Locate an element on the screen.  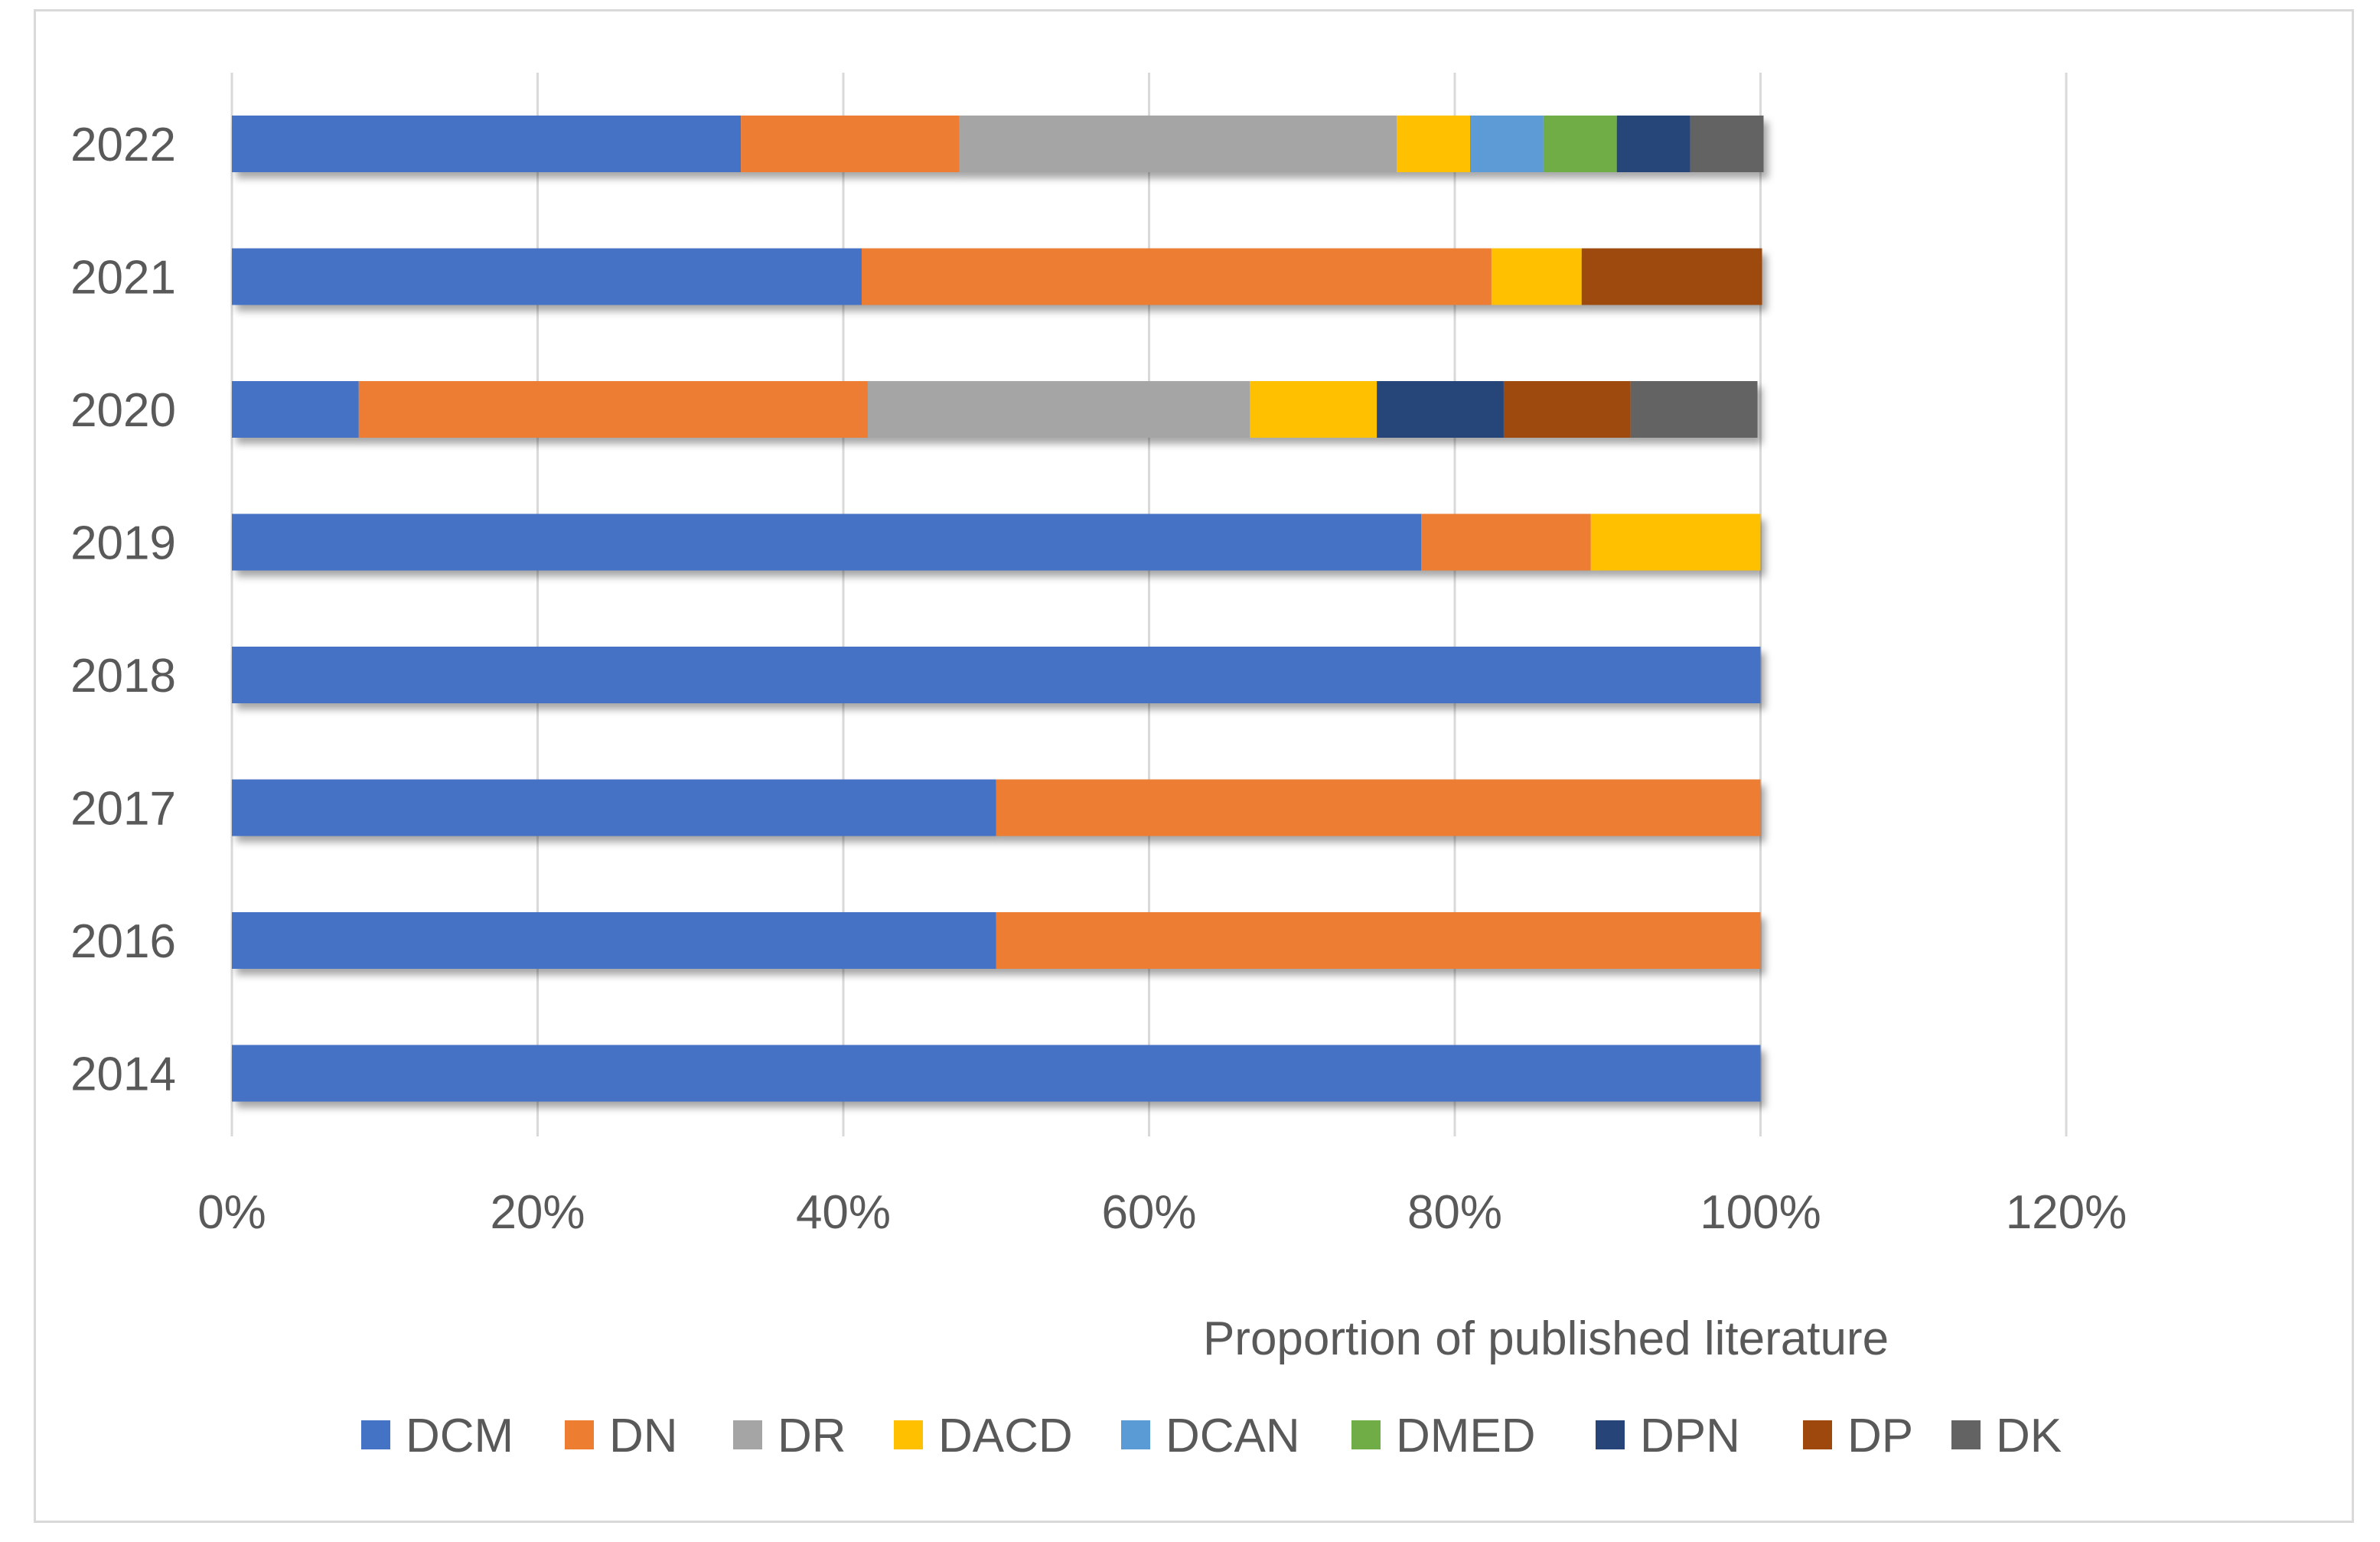
legend-item-dmed: DMED is located at coordinates (1444, 1436).